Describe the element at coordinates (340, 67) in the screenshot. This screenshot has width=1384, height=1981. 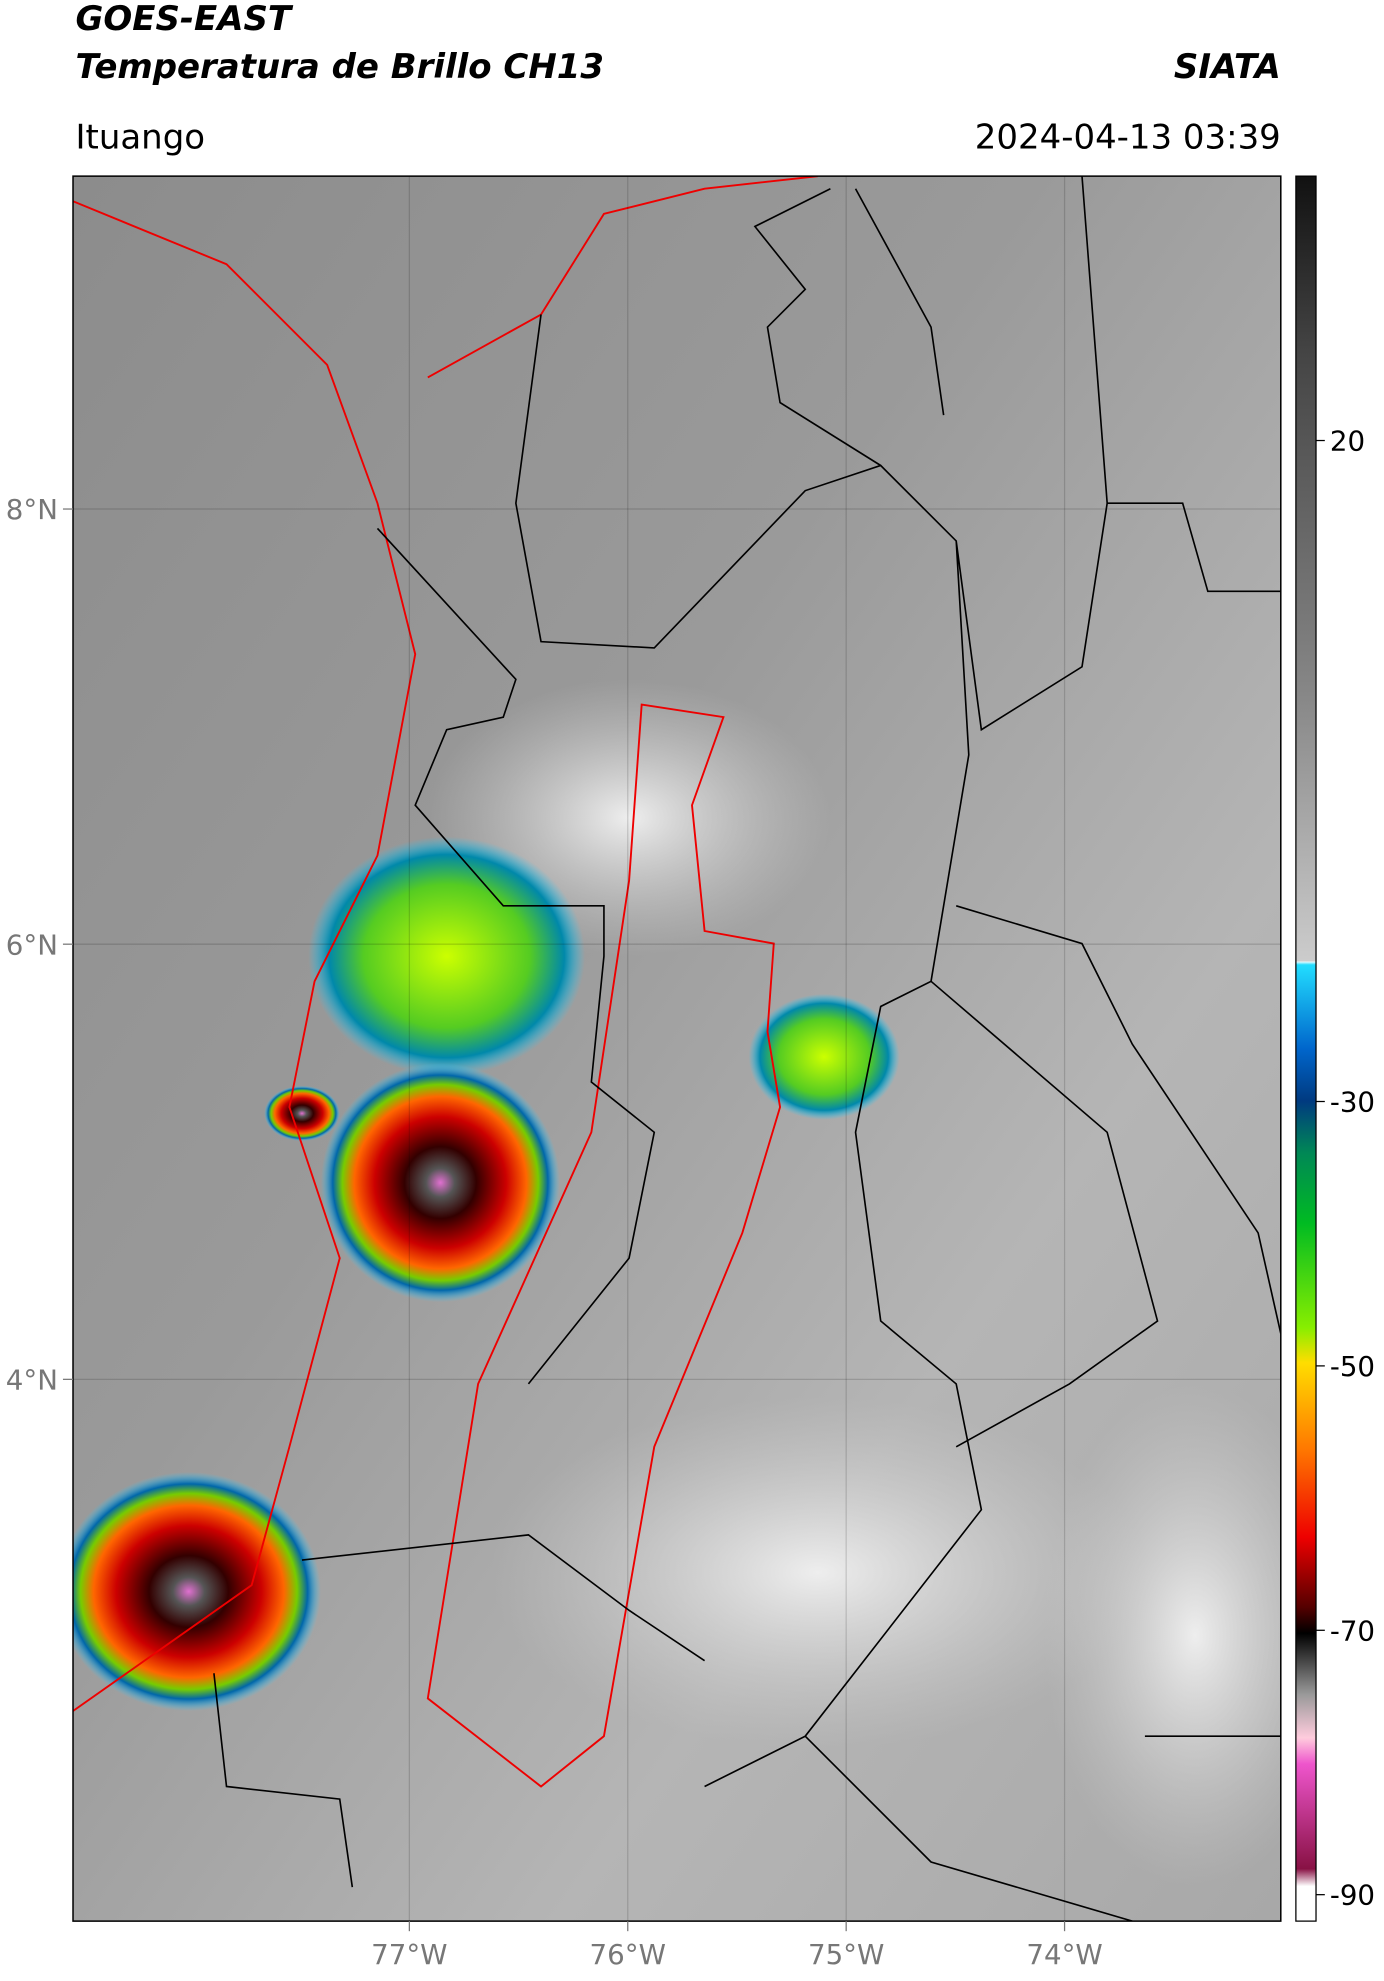
I see `product: Temperatura de Brillo CH13` at that location.